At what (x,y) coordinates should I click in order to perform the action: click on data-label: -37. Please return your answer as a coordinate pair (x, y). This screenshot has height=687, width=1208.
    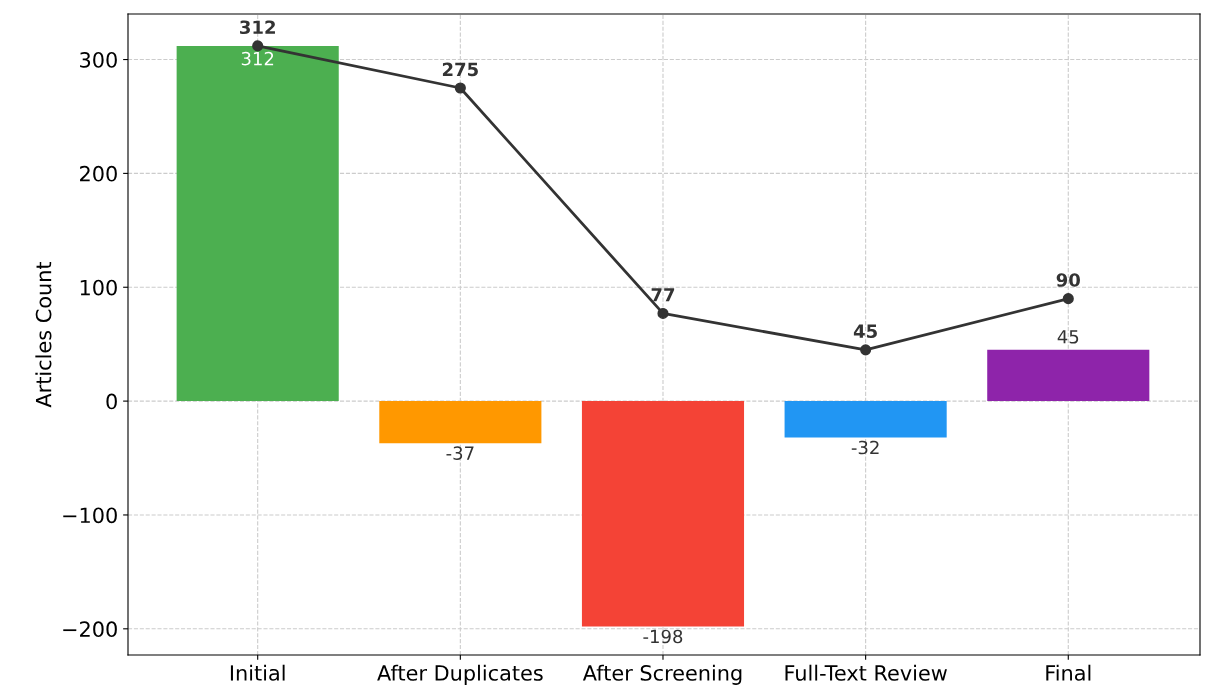
    Looking at the image, I should click on (460, 453).